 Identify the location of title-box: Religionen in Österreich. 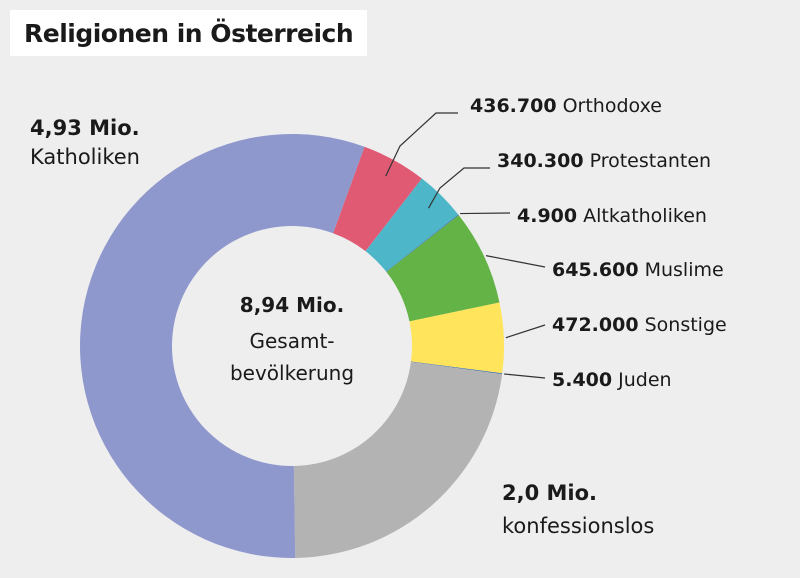
(189, 33).